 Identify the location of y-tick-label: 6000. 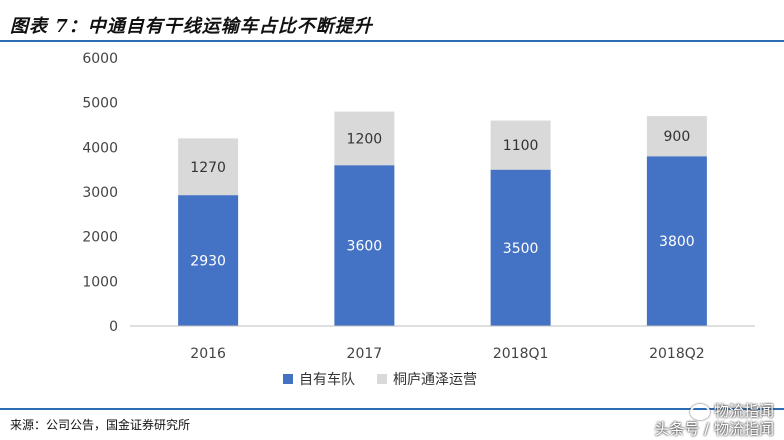
(100, 59).